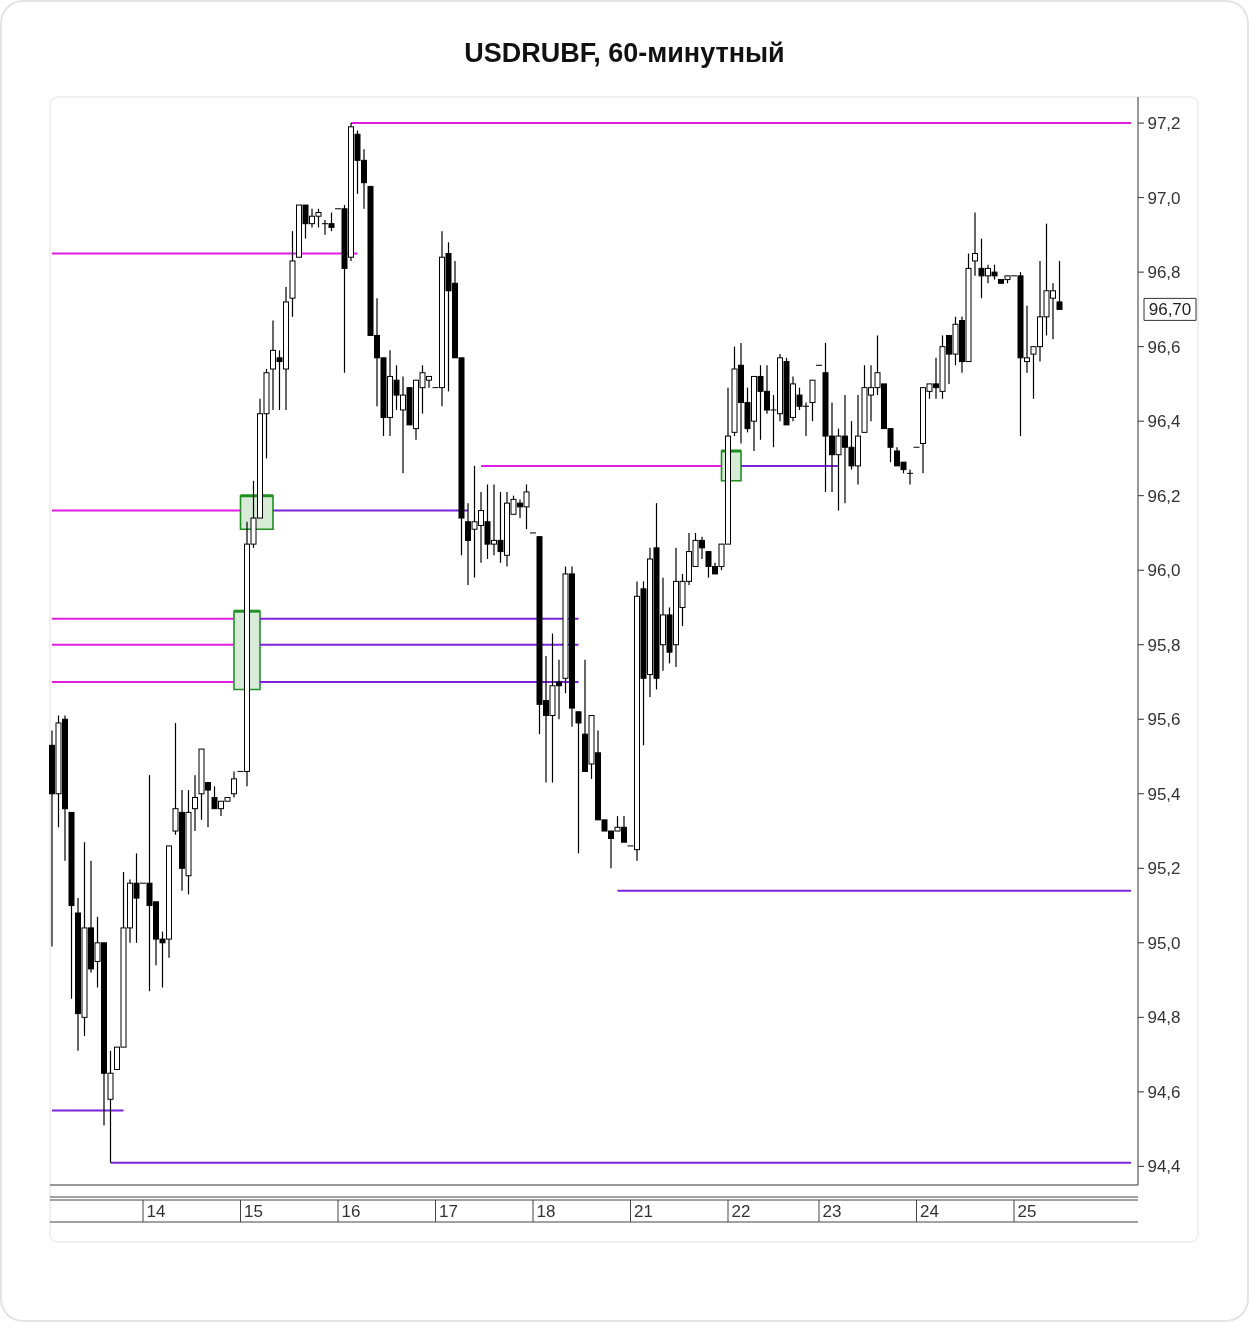 The width and height of the screenshot is (1249, 1322). What do you see at coordinates (1164, 943) in the screenshot?
I see `y-tick-label: 95,0` at bounding box center [1164, 943].